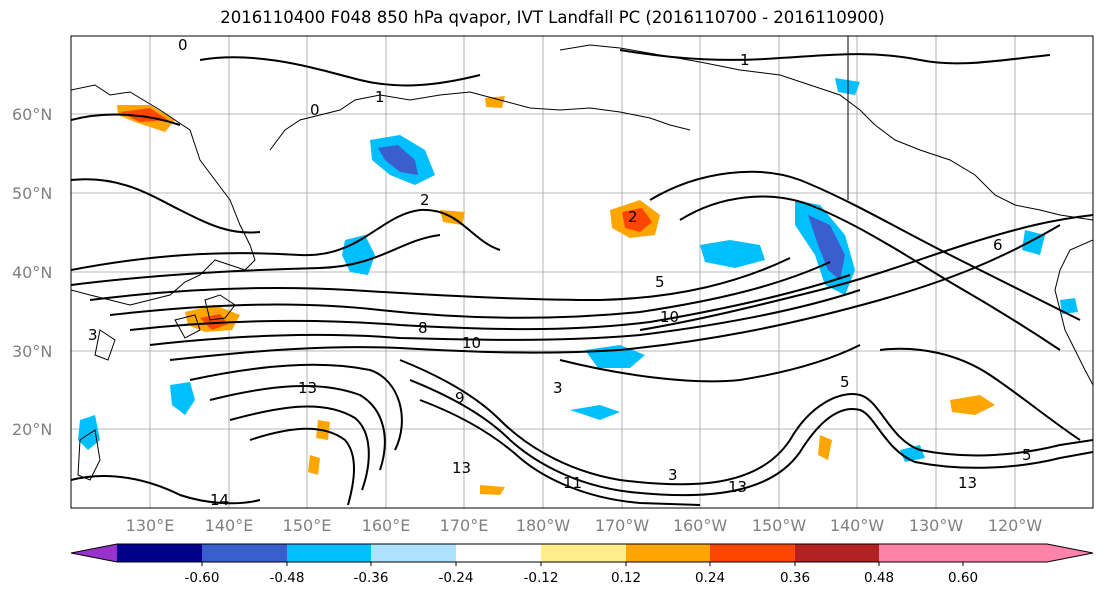  What do you see at coordinates (150, 525) in the screenshot?
I see `lon-label: 130°E` at bounding box center [150, 525].